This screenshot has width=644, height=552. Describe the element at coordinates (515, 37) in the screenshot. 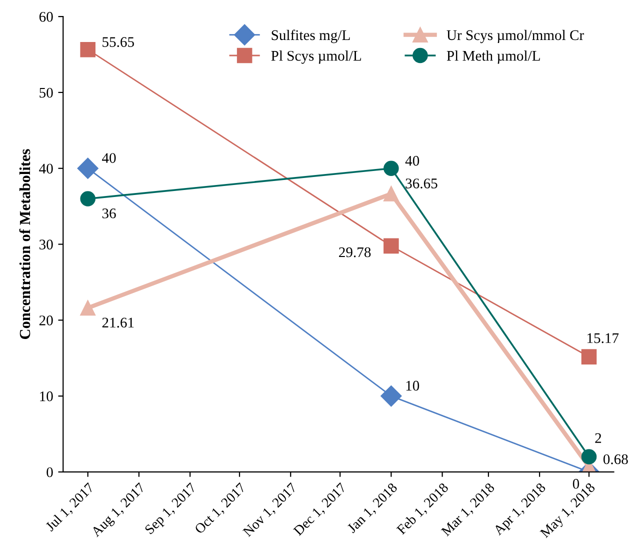

I see `legend-label: Ur Scys µmol/mmol Cr` at that location.